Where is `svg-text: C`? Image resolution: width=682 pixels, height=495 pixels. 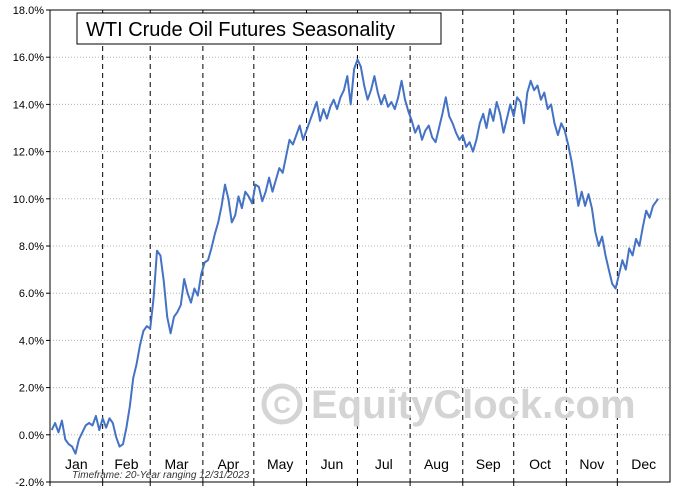 svg-text: C is located at coordinates (281, 405).